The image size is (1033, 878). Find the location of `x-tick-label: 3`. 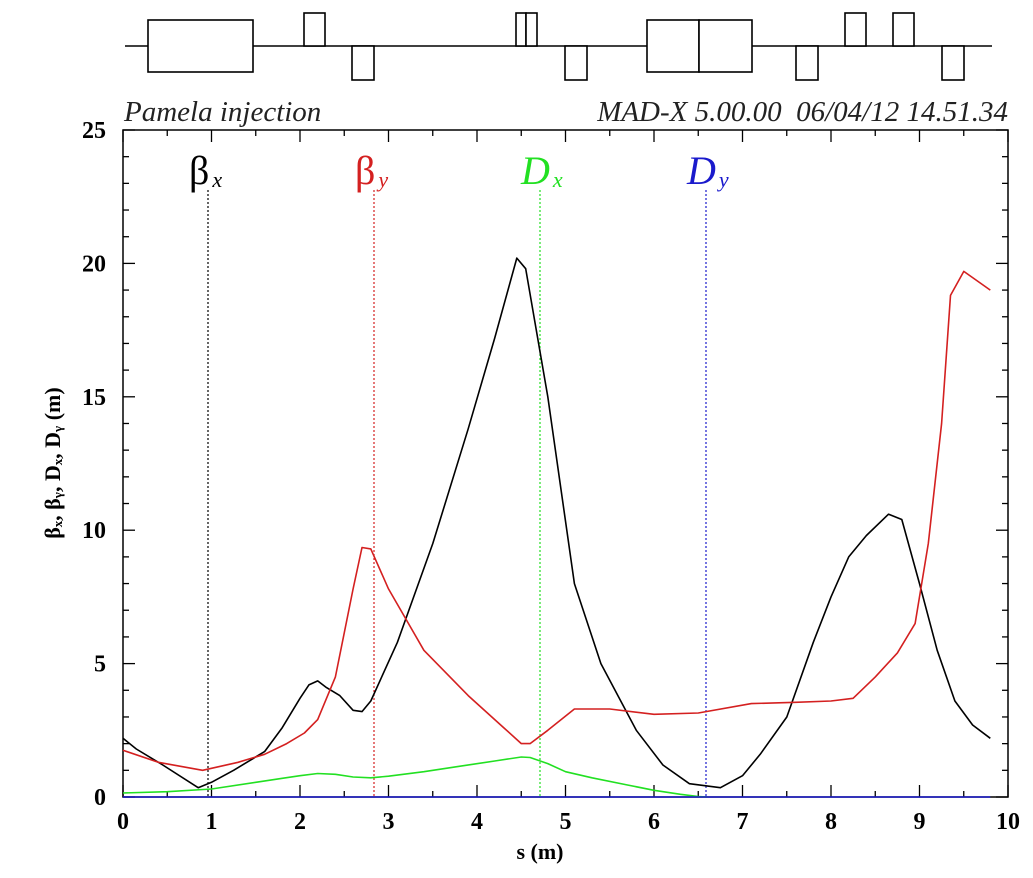

x-tick-label: 3 is located at coordinates (389, 822).